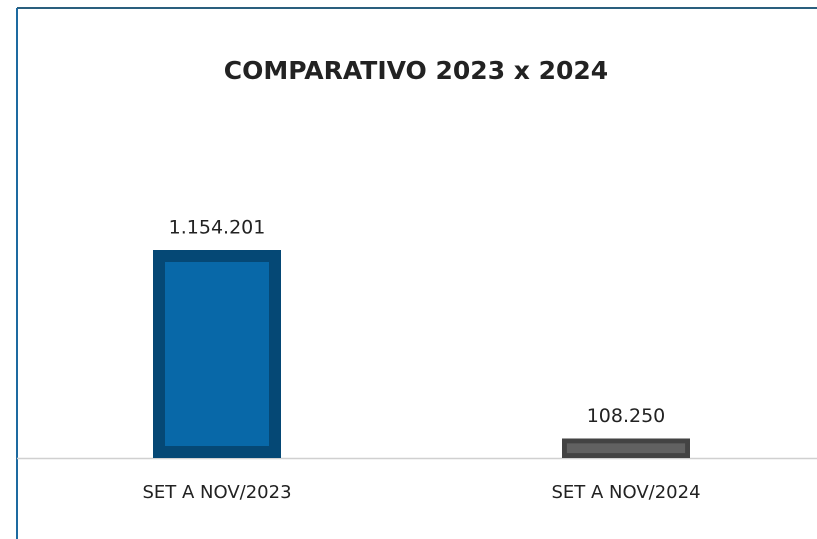 The image size is (817, 539). What do you see at coordinates (626, 416) in the screenshot?
I see `data-label: 108.250` at bounding box center [626, 416].